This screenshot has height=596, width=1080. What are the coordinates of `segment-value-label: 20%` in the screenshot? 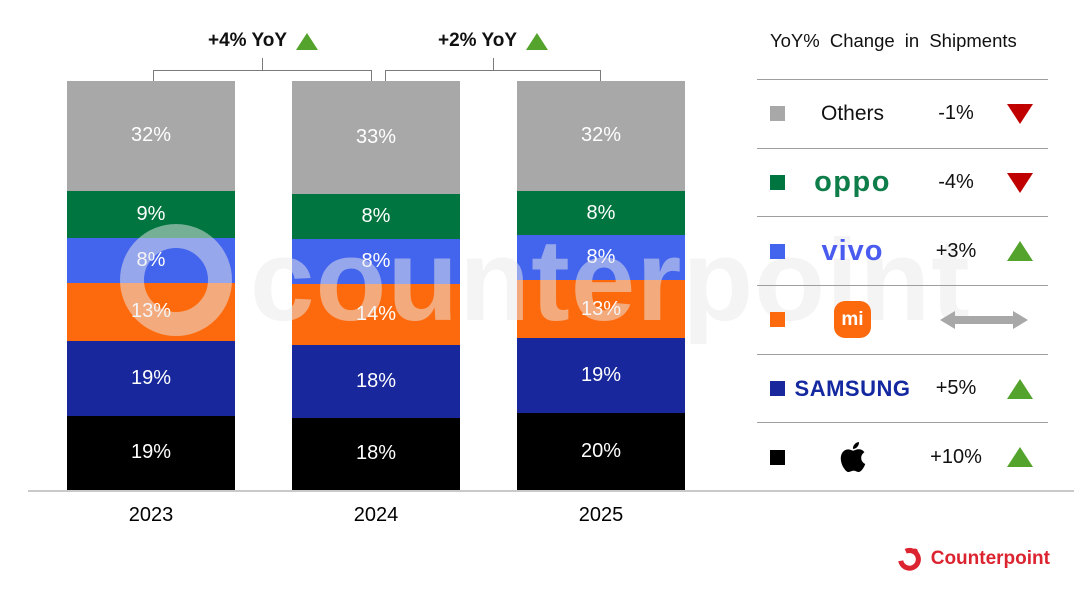 It's located at (601, 450).